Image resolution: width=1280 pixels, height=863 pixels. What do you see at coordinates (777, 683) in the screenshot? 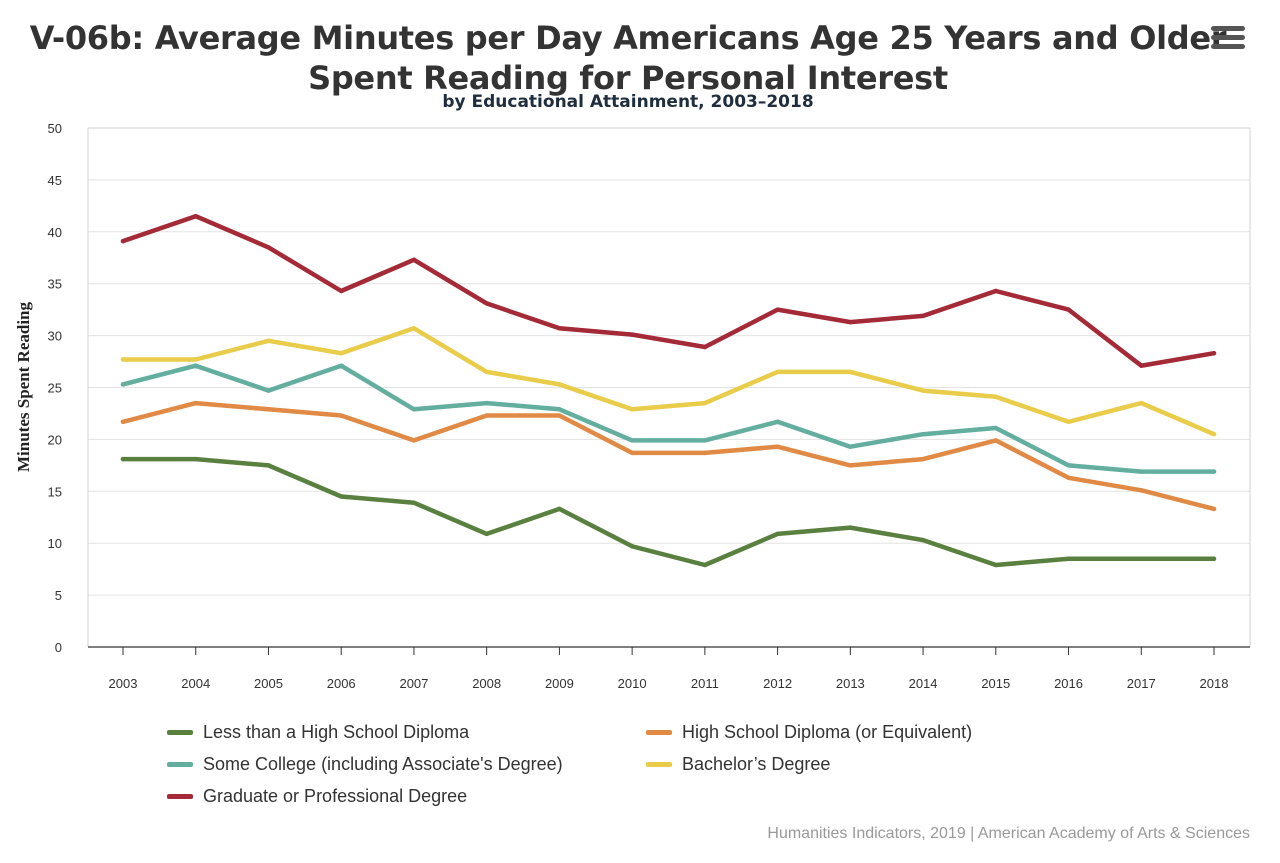
I see `x-tick-label: 2012` at bounding box center [777, 683].